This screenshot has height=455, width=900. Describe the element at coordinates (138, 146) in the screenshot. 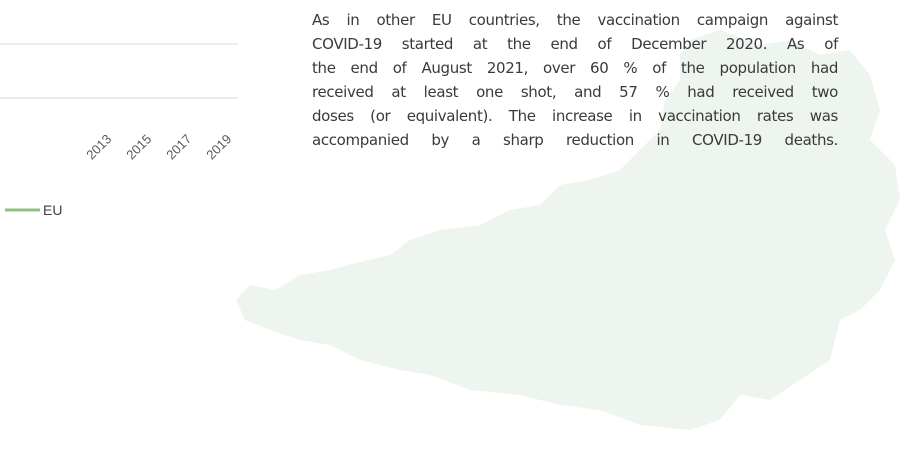

I see `x-tick-label: 2015` at that location.